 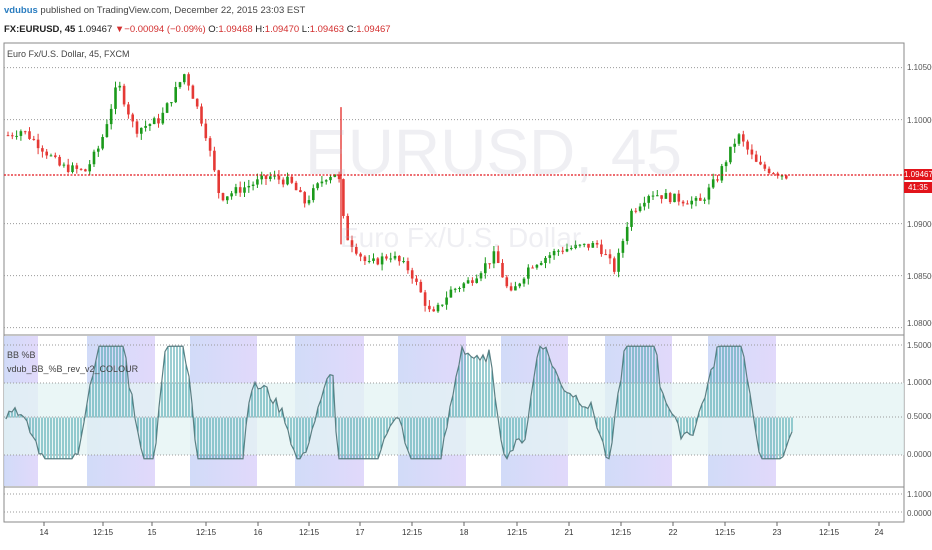 What do you see at coordinates (95, 29) in the screenshot?
I see `last-price: 1.09467` at bounding box center [95, 29].